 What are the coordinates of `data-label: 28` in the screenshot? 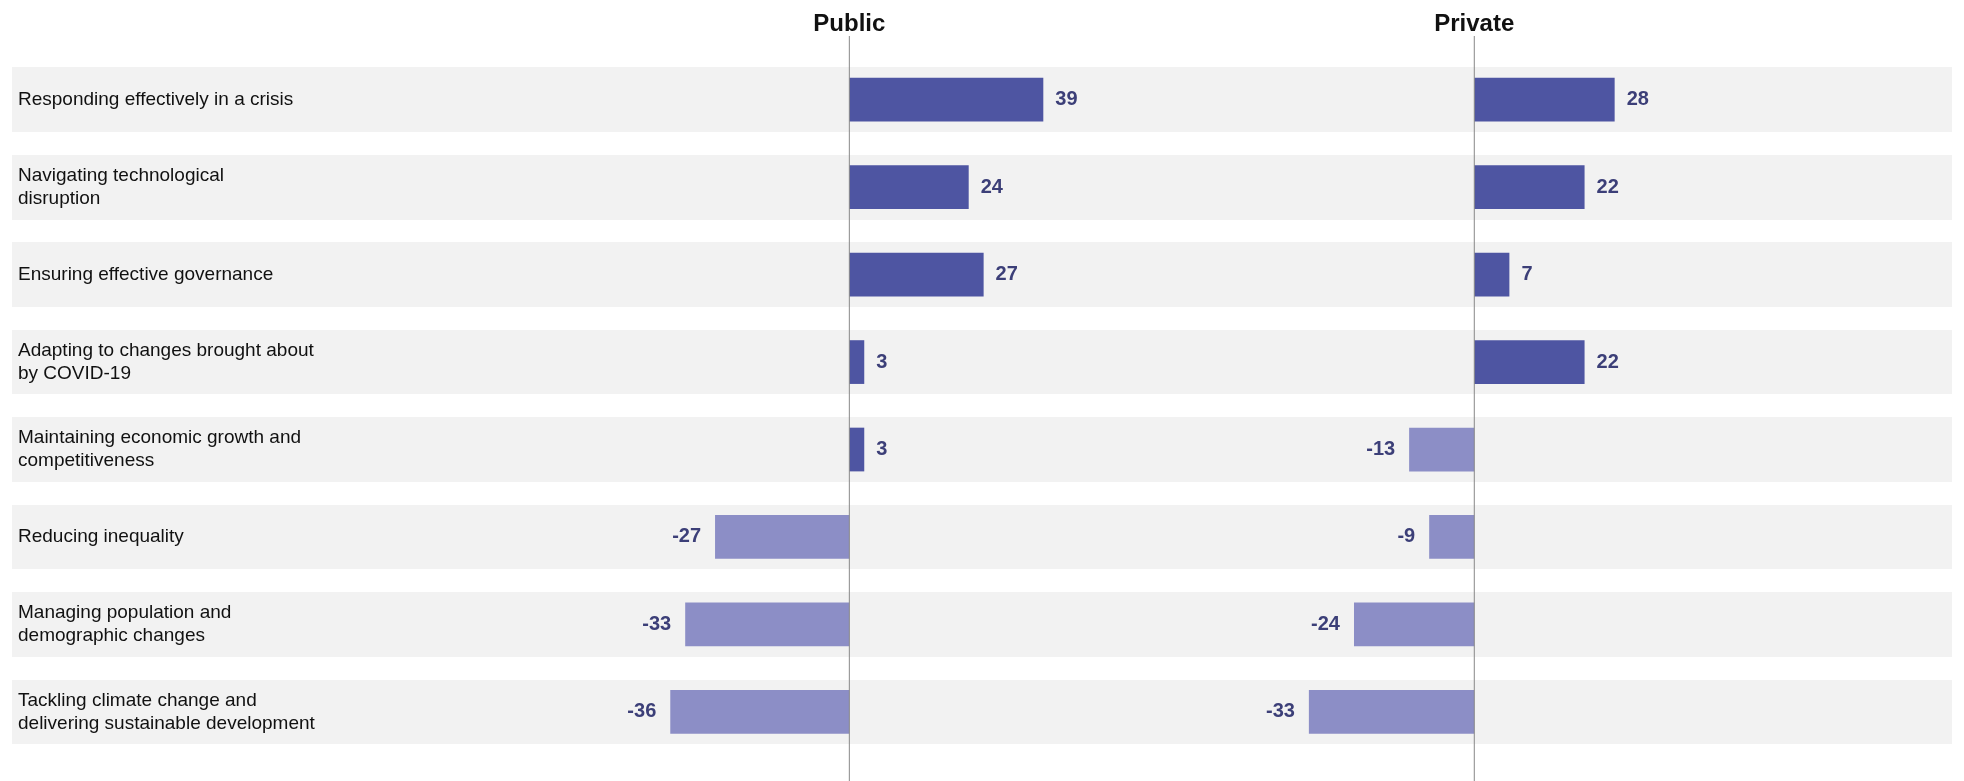 It's located at (1637, 98).